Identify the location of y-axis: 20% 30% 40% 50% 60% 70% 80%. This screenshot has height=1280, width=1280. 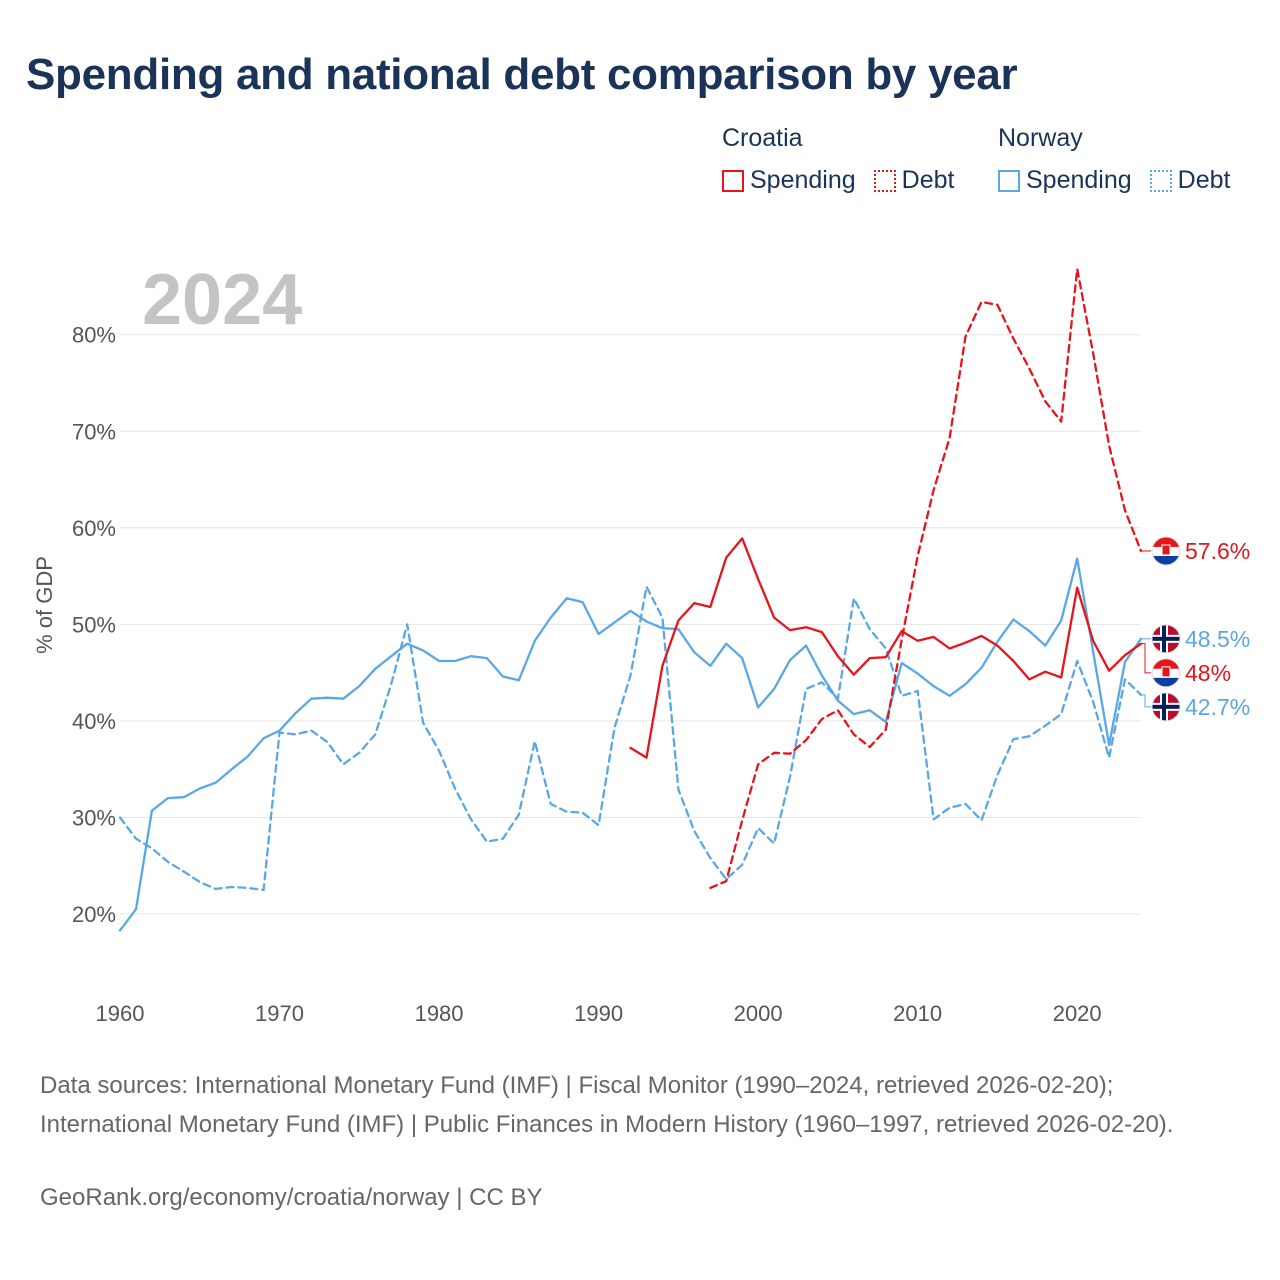
(94, 625).